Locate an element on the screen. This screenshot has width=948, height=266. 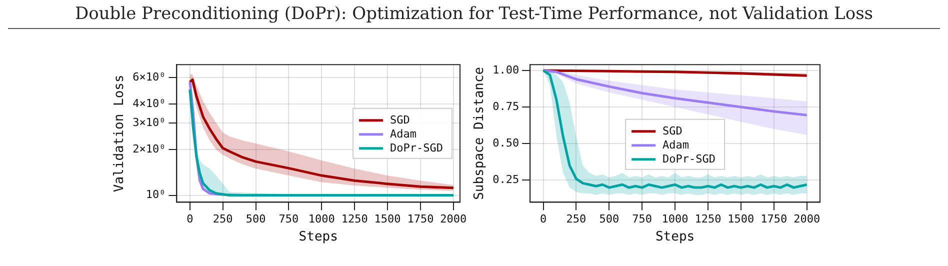
y-tick-label: 1.00 is located at coordinates (506, 69).